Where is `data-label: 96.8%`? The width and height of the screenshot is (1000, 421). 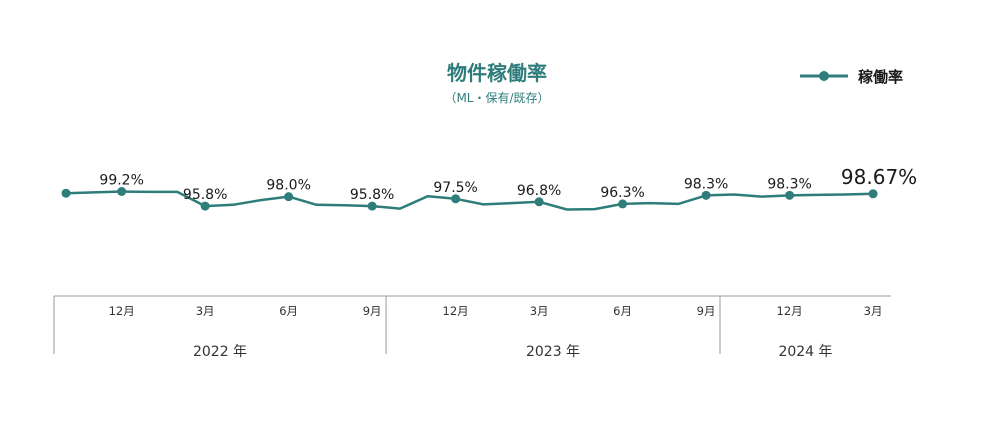
data-label: 96.8% is located at coordinates (539, 191).